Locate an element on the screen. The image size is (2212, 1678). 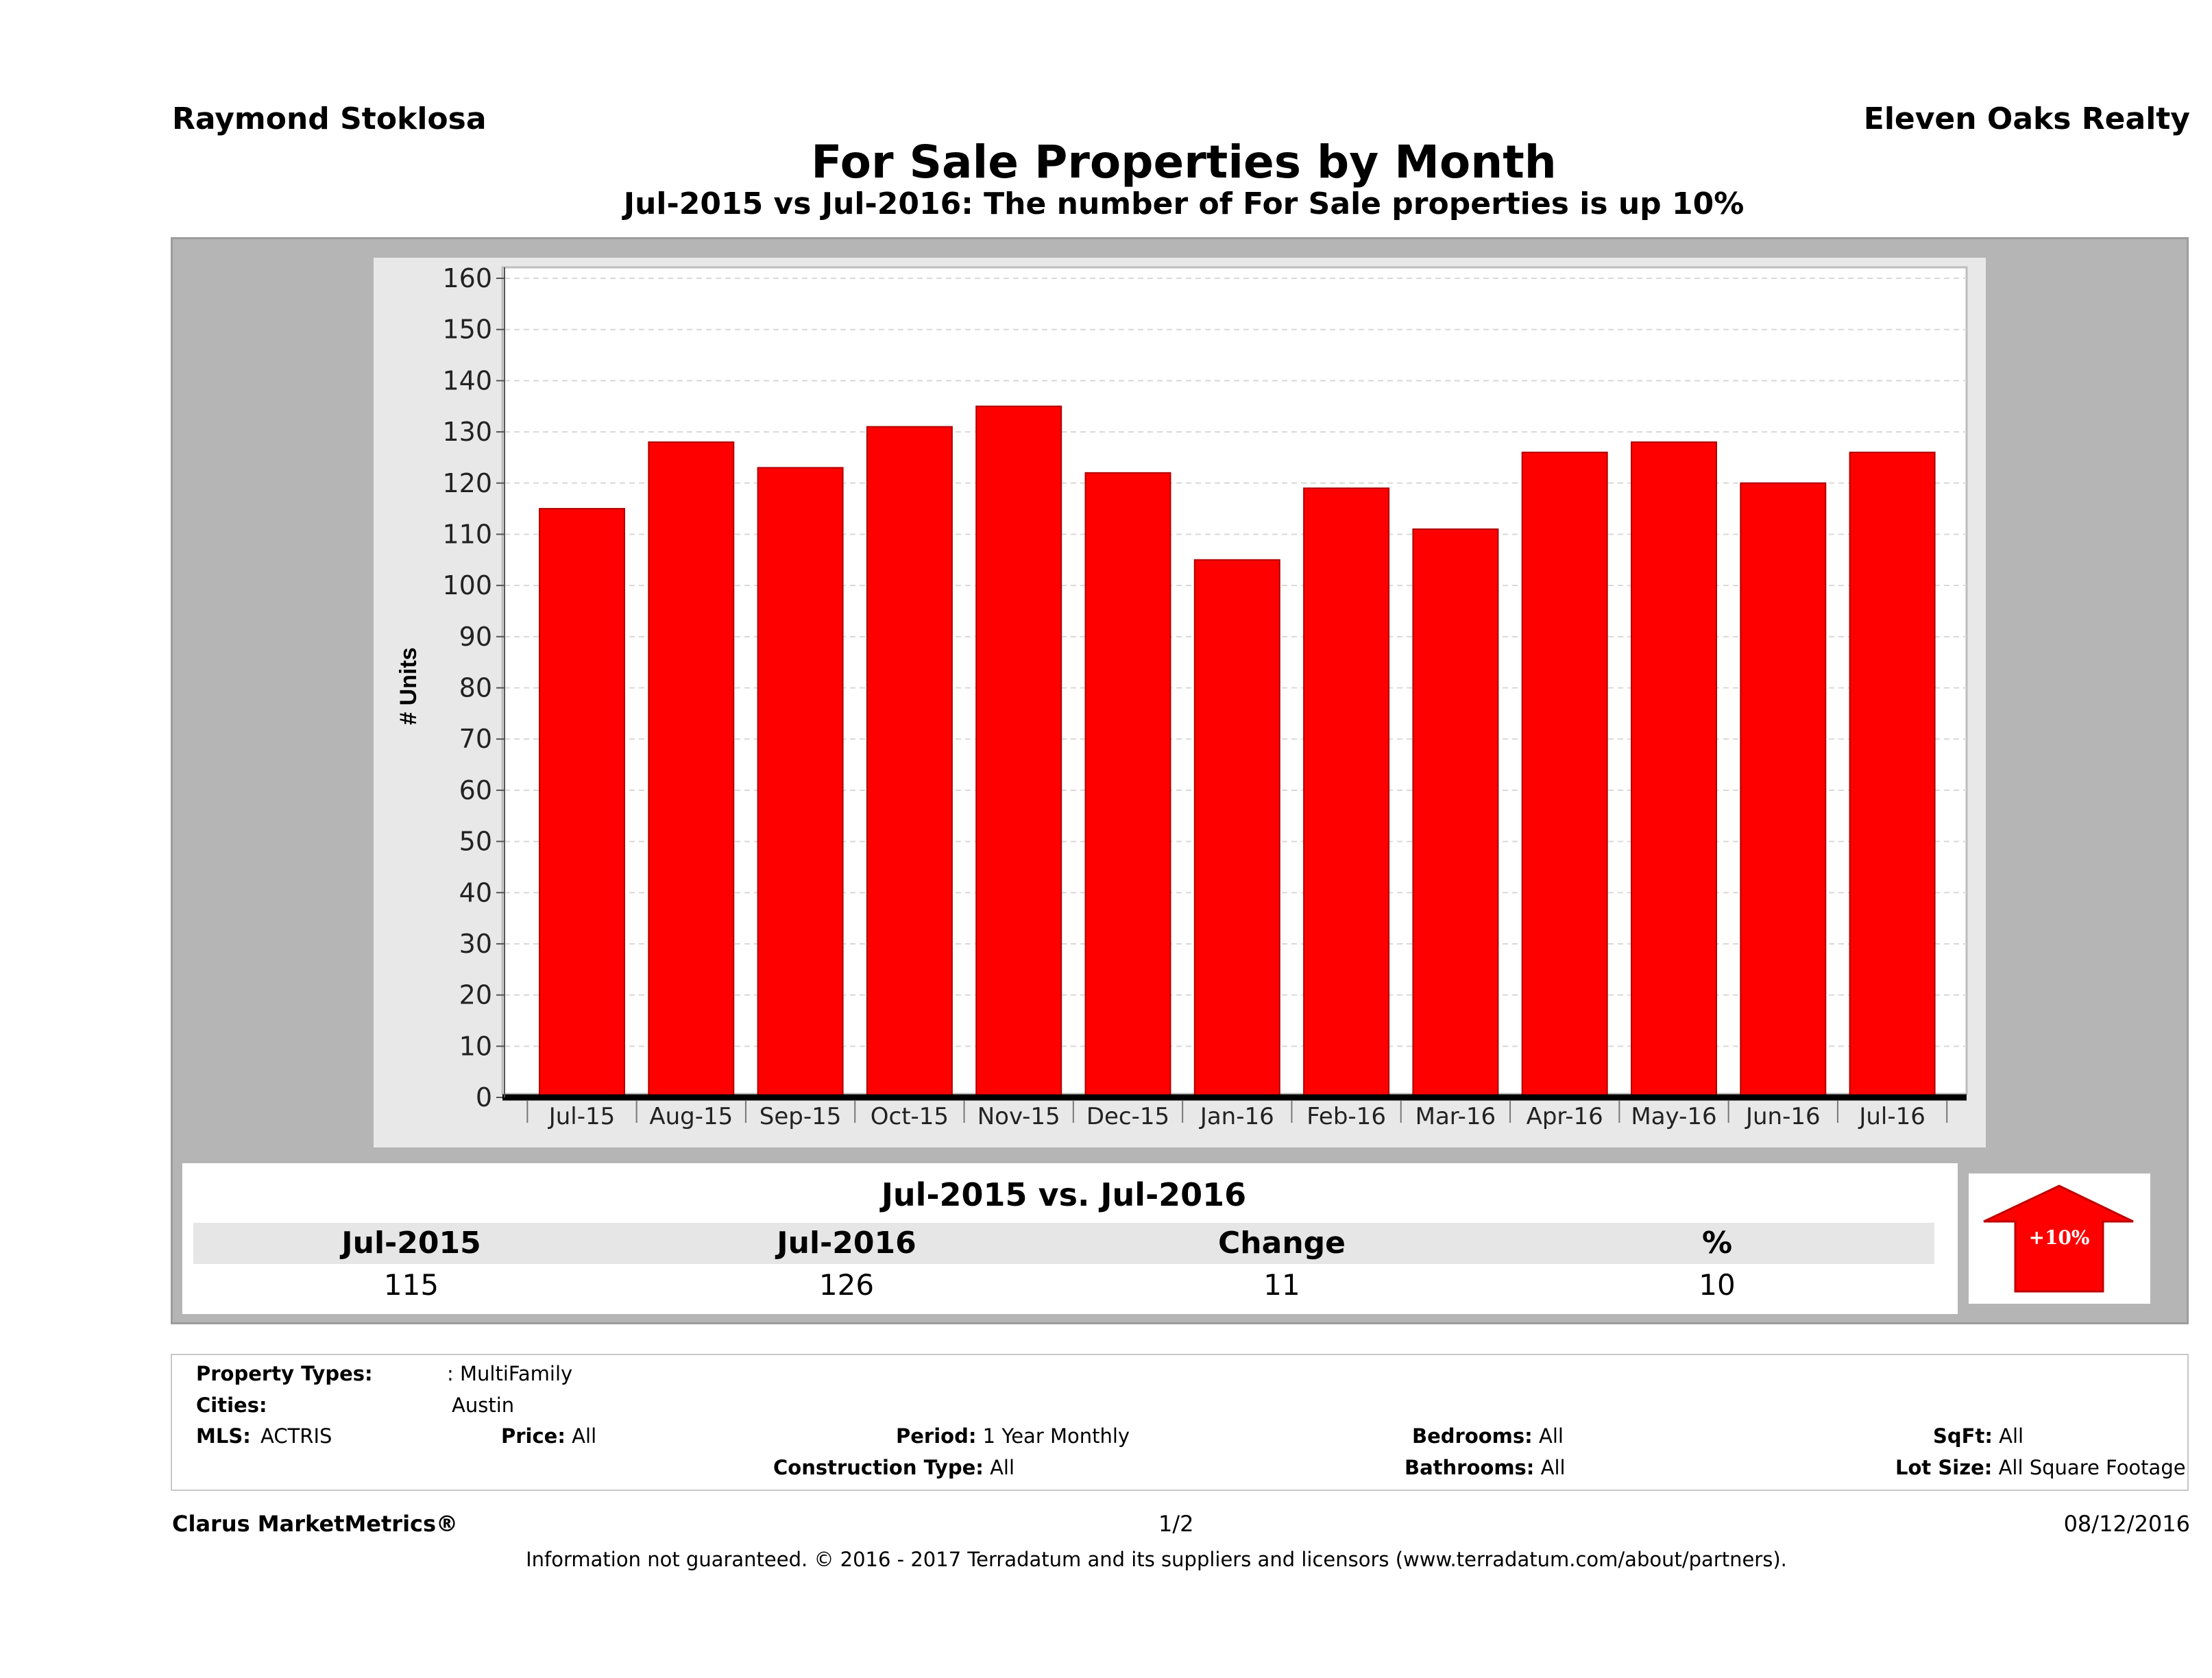
y-tick-label: 10 is located at coordinates (475, 1046).